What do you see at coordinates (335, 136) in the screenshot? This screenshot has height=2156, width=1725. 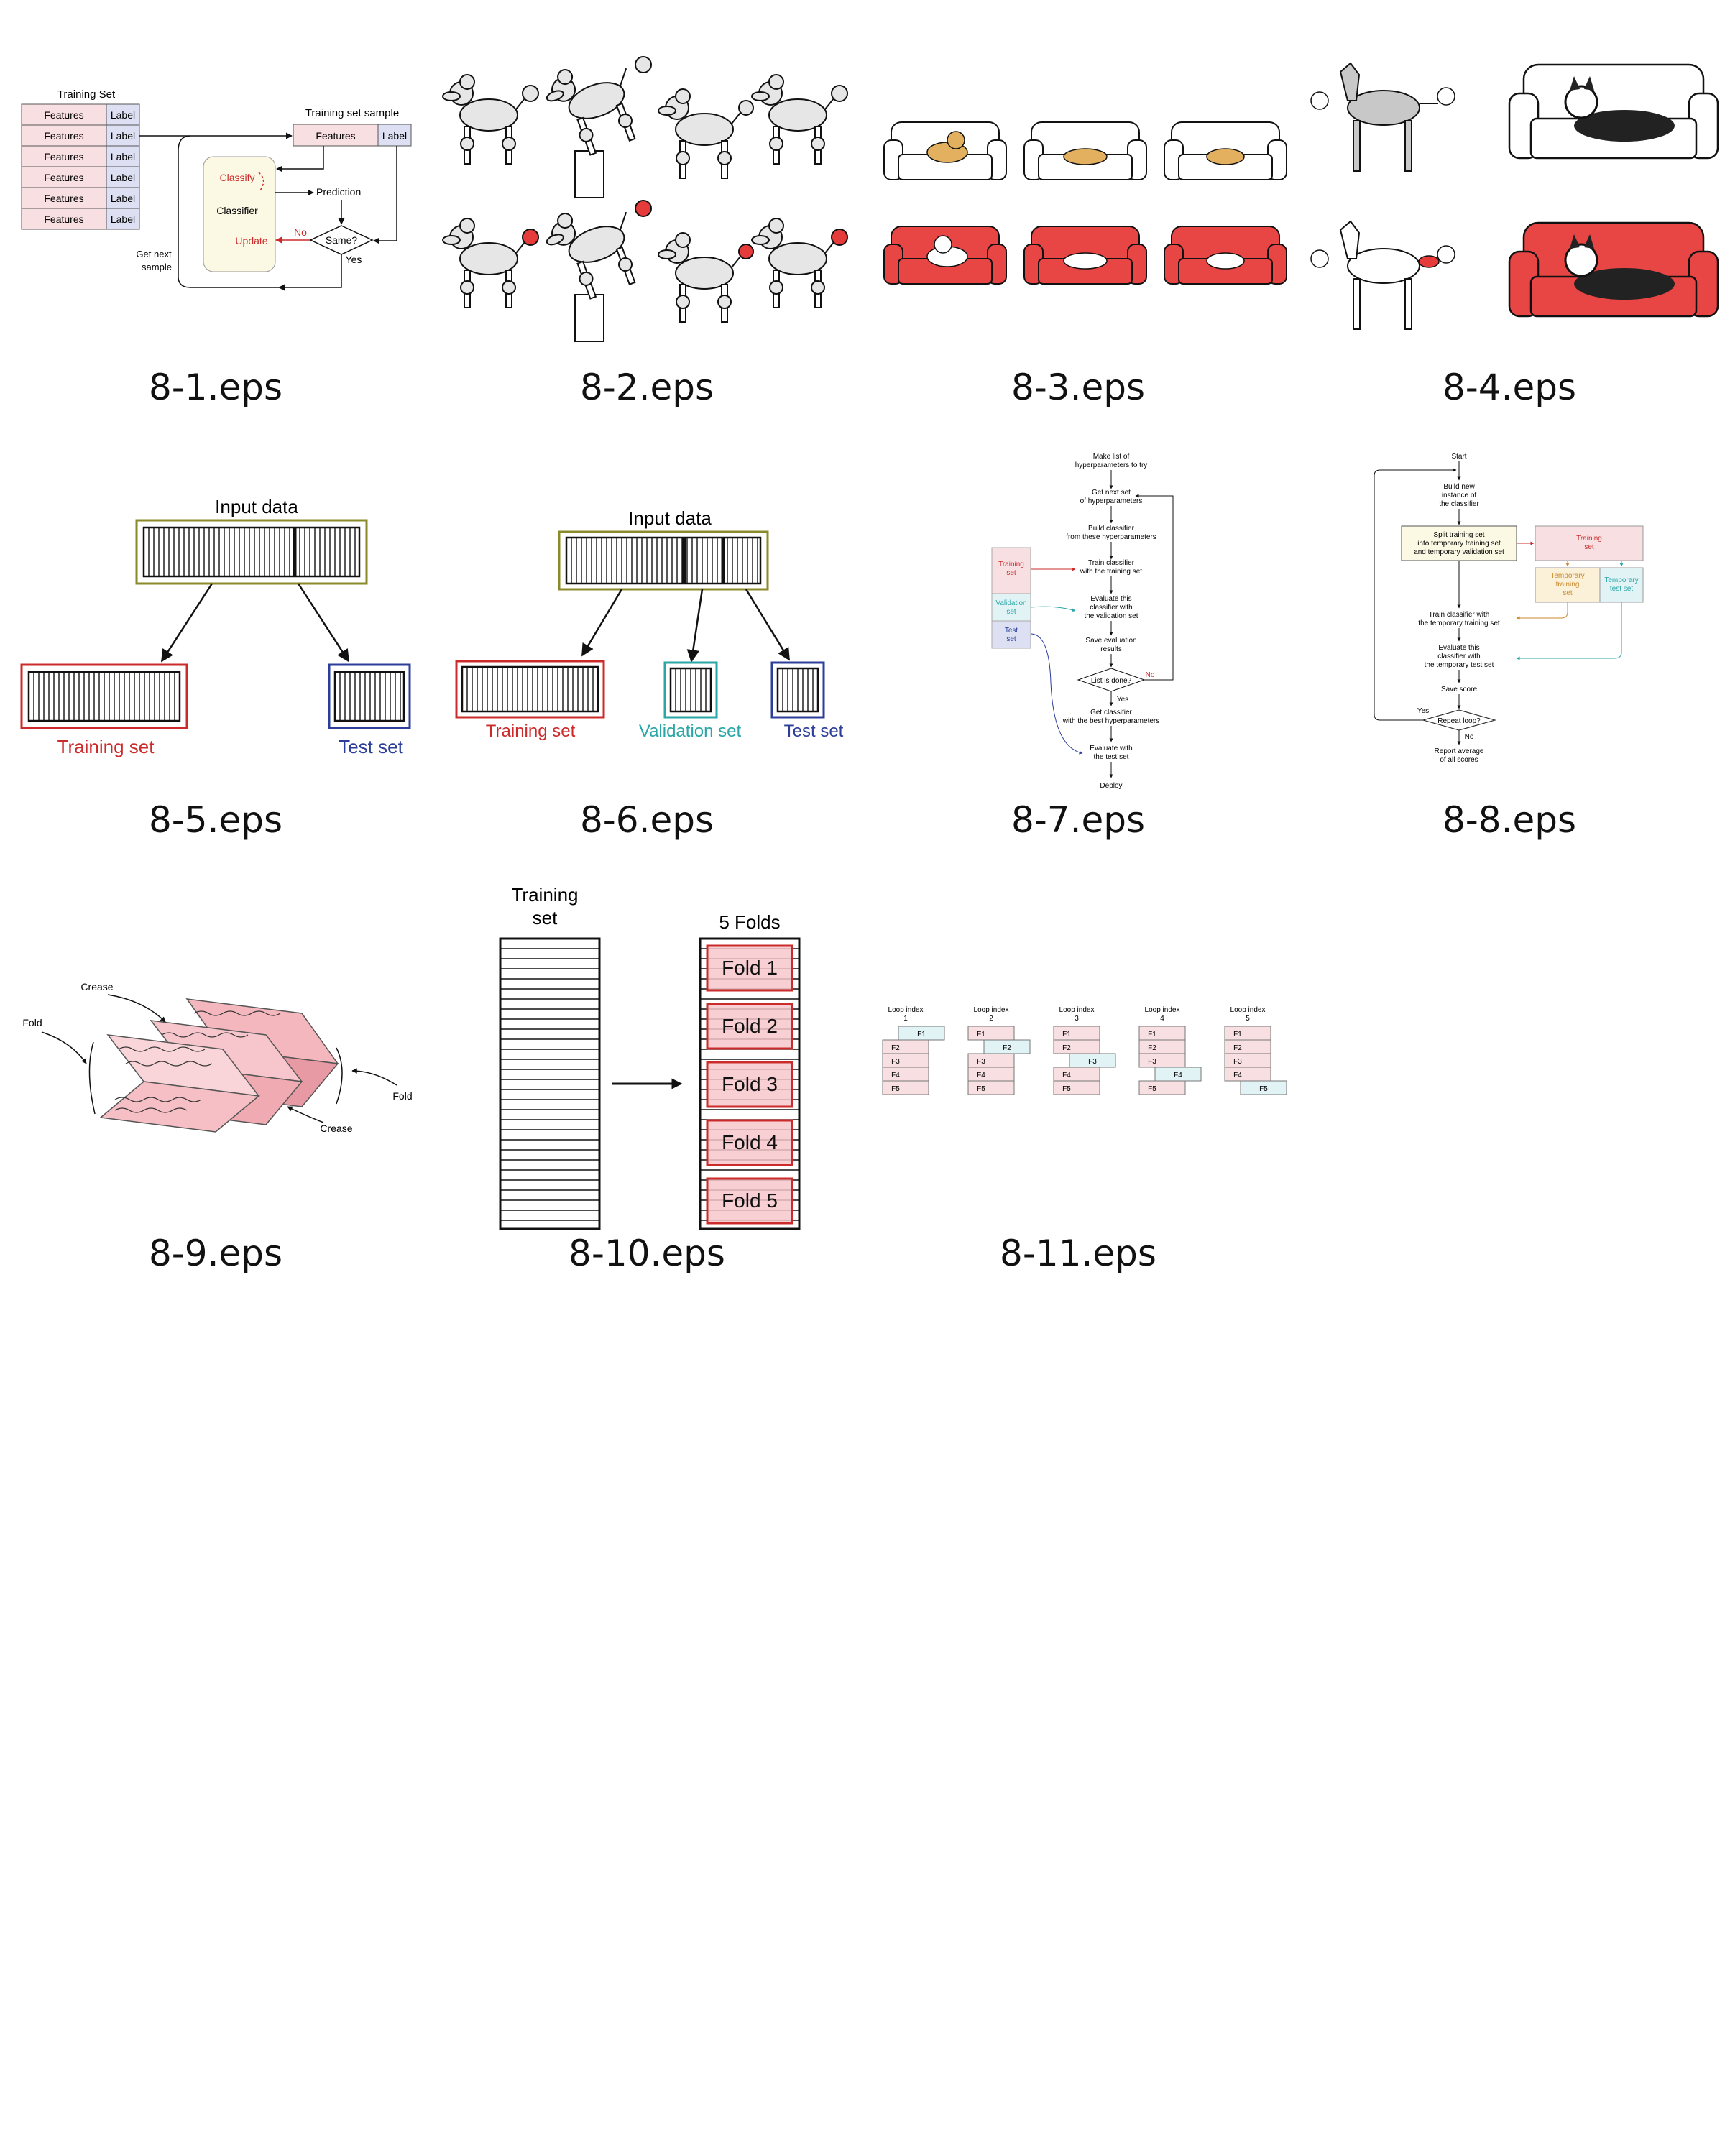 I see `svg-text: Features` at bounding box center [335, 136].